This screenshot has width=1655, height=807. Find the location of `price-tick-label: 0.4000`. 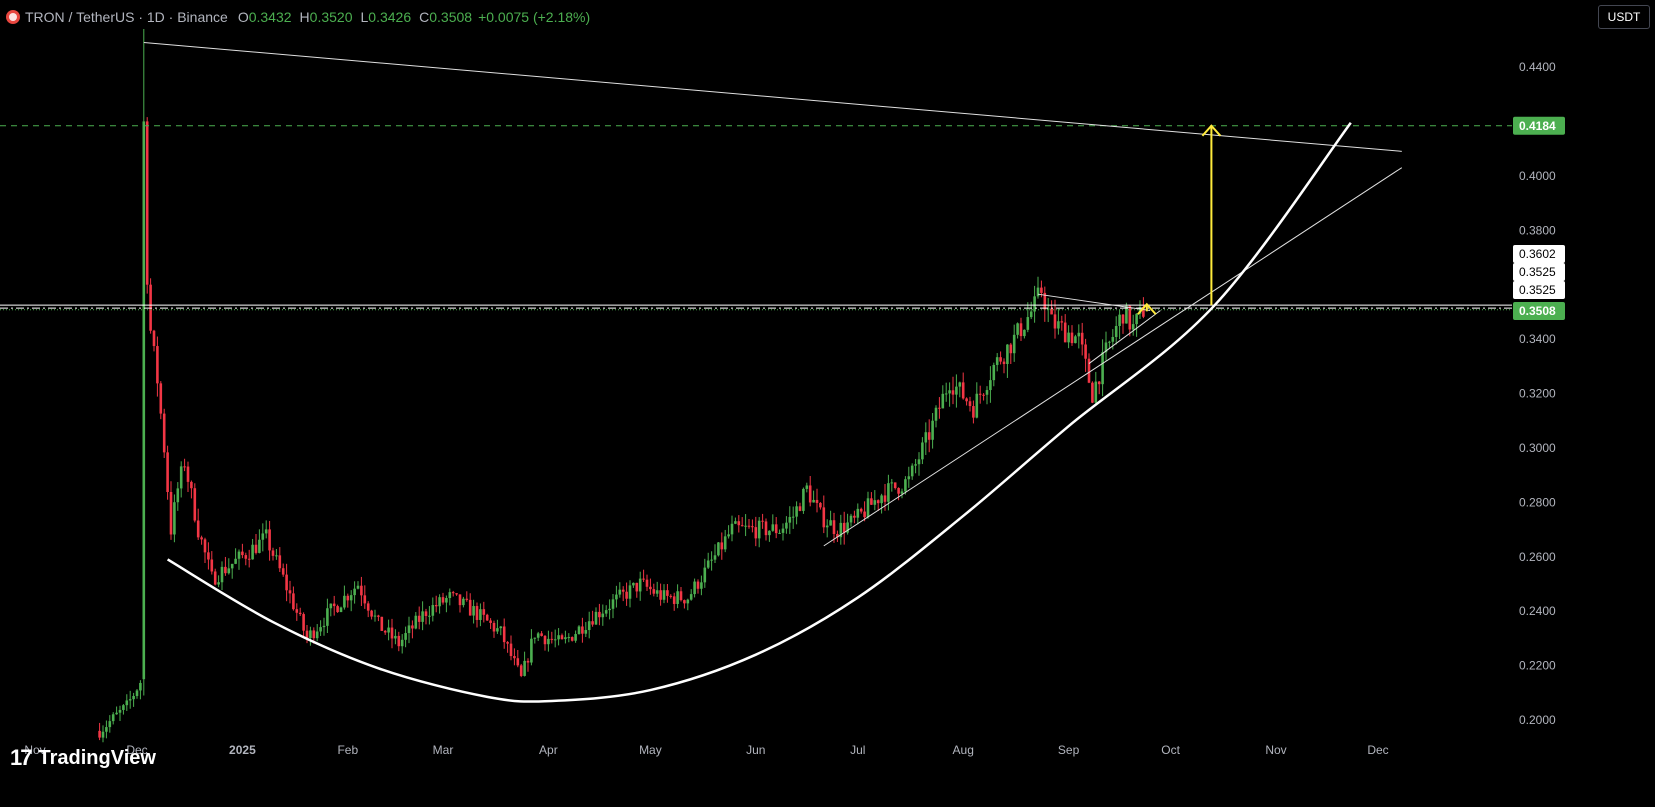

price-tick-label: 0.4000 is located at coordinates (1537, 176).